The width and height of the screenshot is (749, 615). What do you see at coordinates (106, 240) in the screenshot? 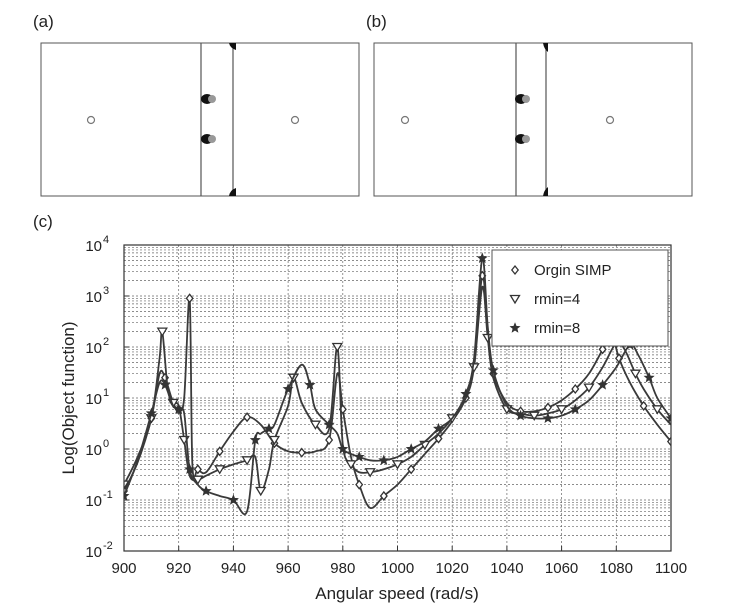
I see `y-tick-exponent: 4` at bounding box center [106, 240].